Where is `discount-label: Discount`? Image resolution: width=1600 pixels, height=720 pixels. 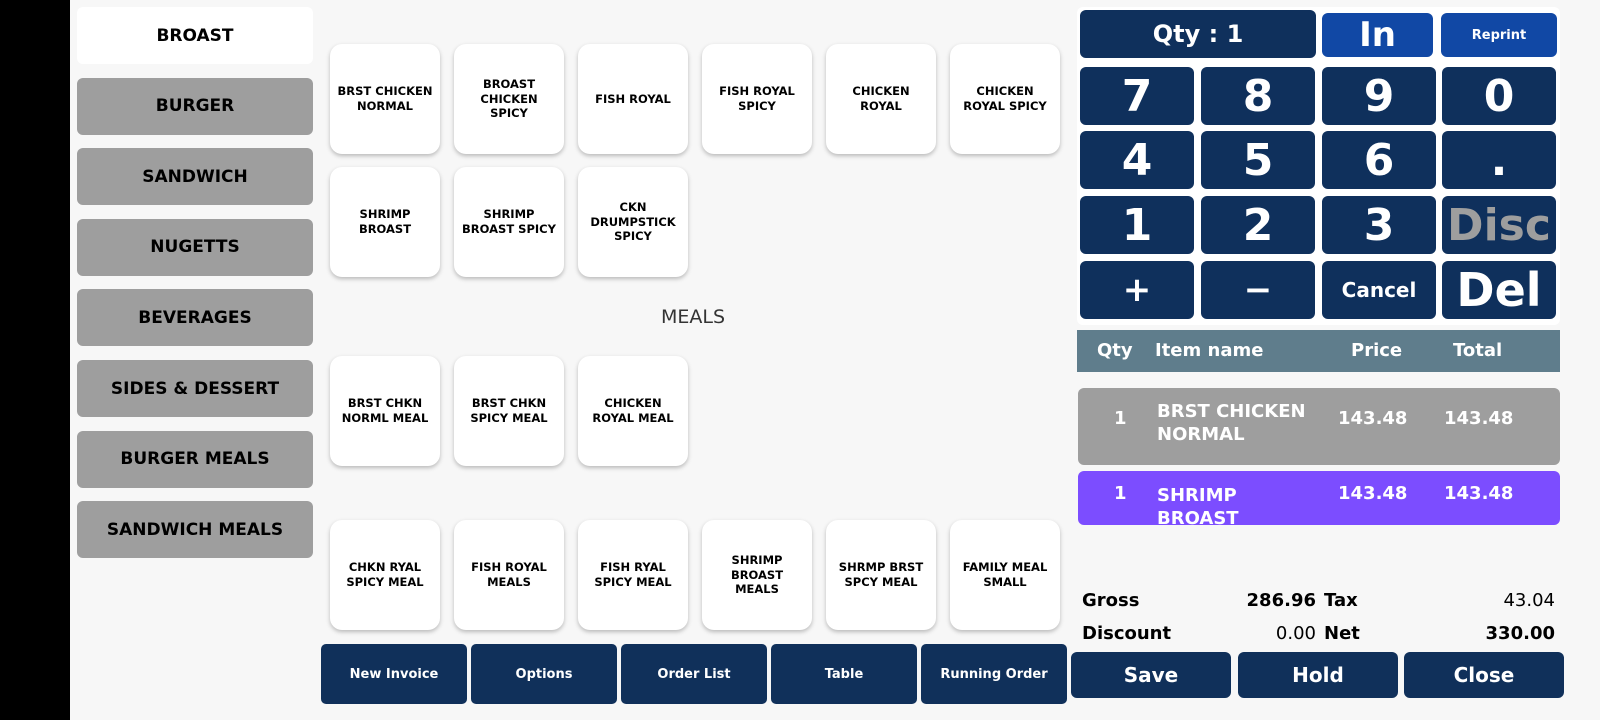
discount-label: Discount is located at coordinates (1127, 633).